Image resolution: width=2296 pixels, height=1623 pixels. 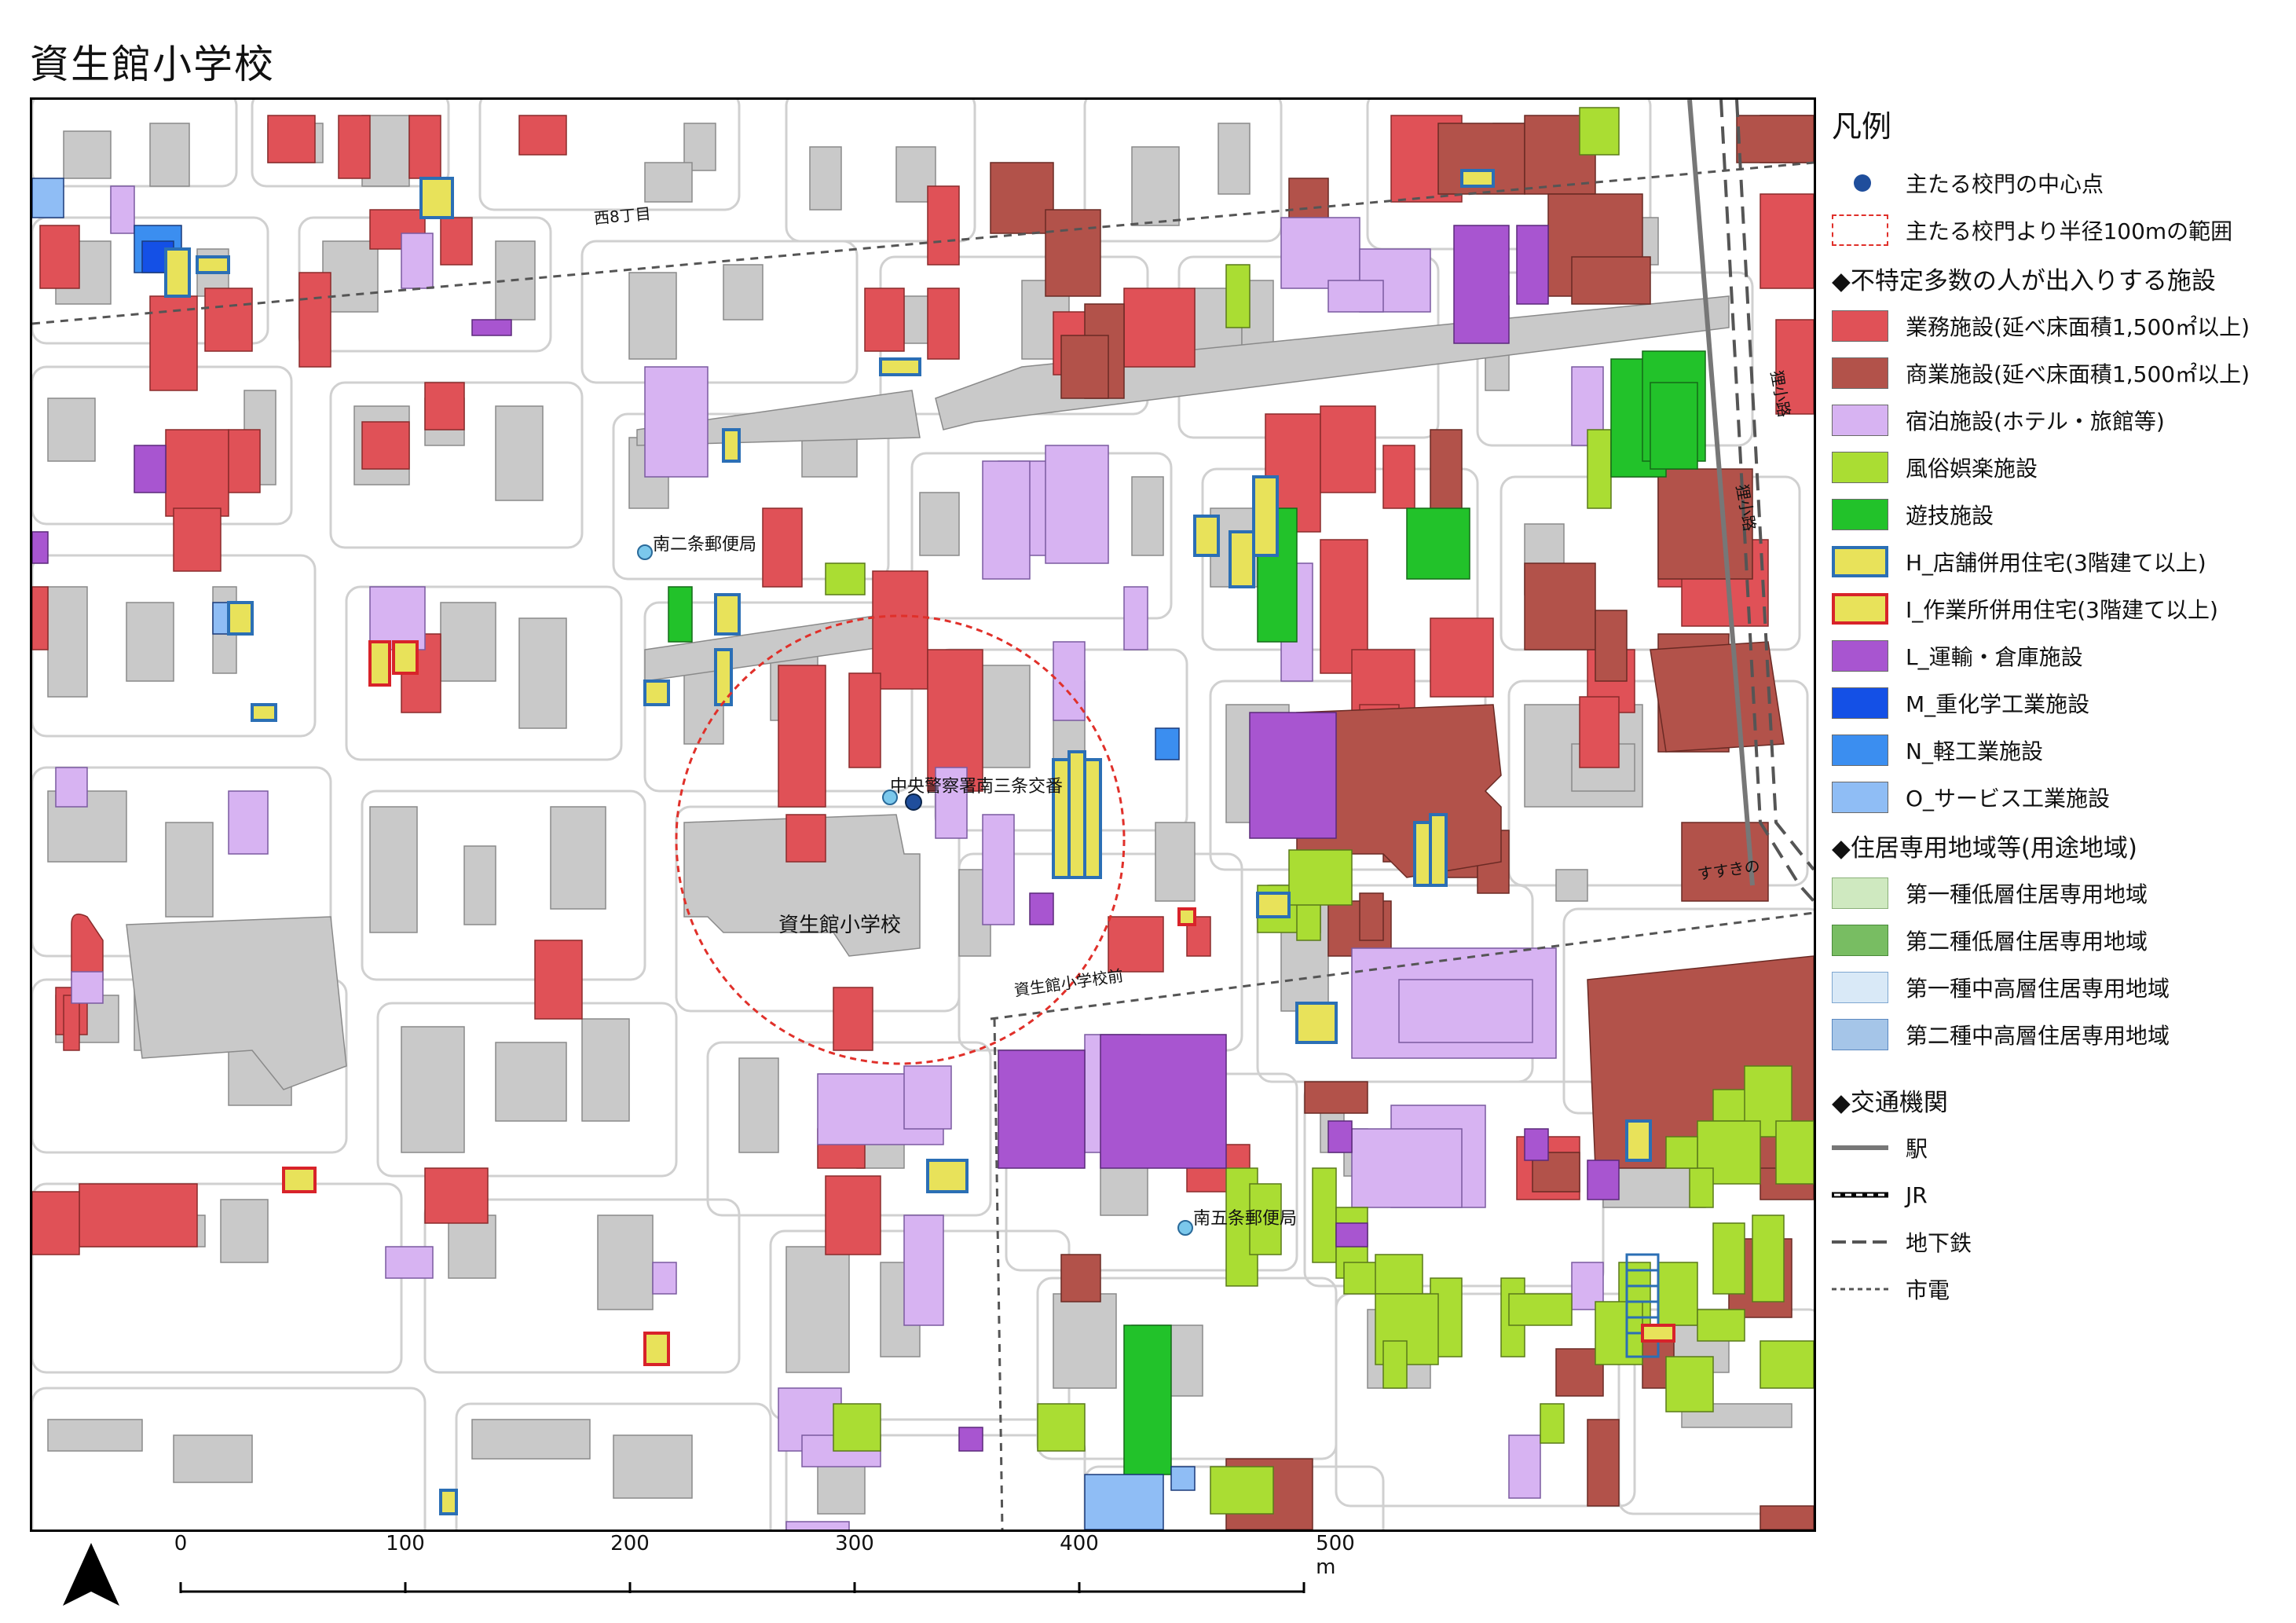 I want to click on tram-line-icon, so click(x=1860, y=1289).